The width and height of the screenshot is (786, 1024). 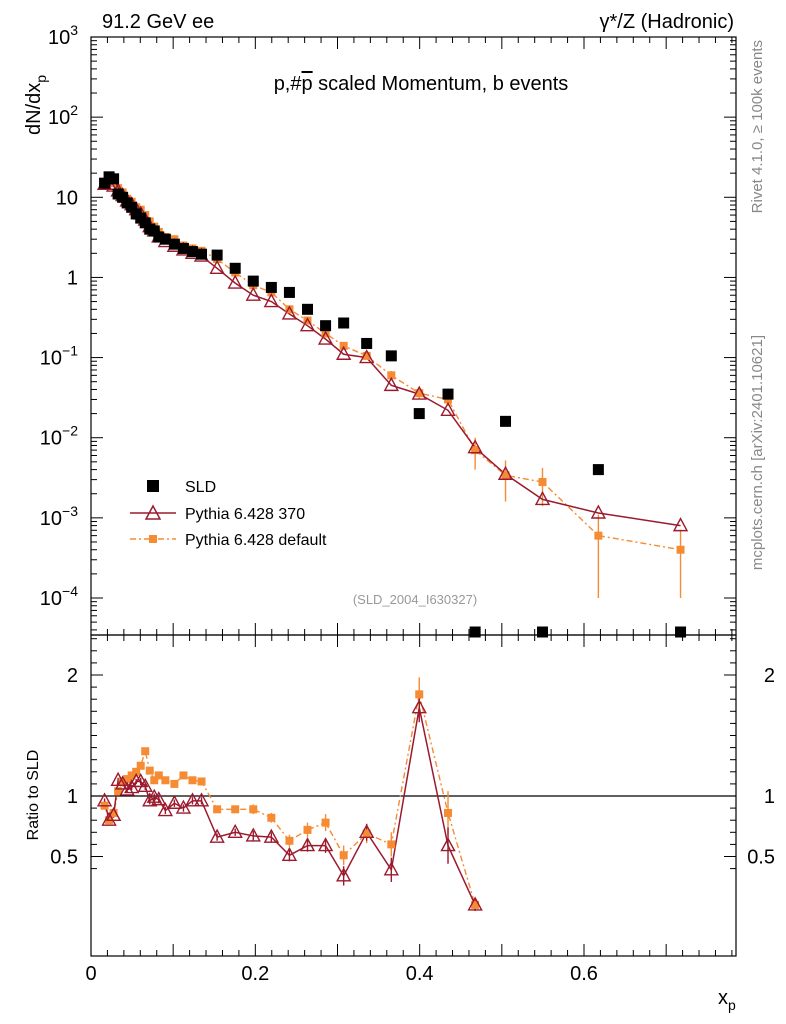 What do you see at coordinates (74, 30) in the screenshot?
I see `main-y-tick-label-exp: 3` at bounding box center [74, 30].